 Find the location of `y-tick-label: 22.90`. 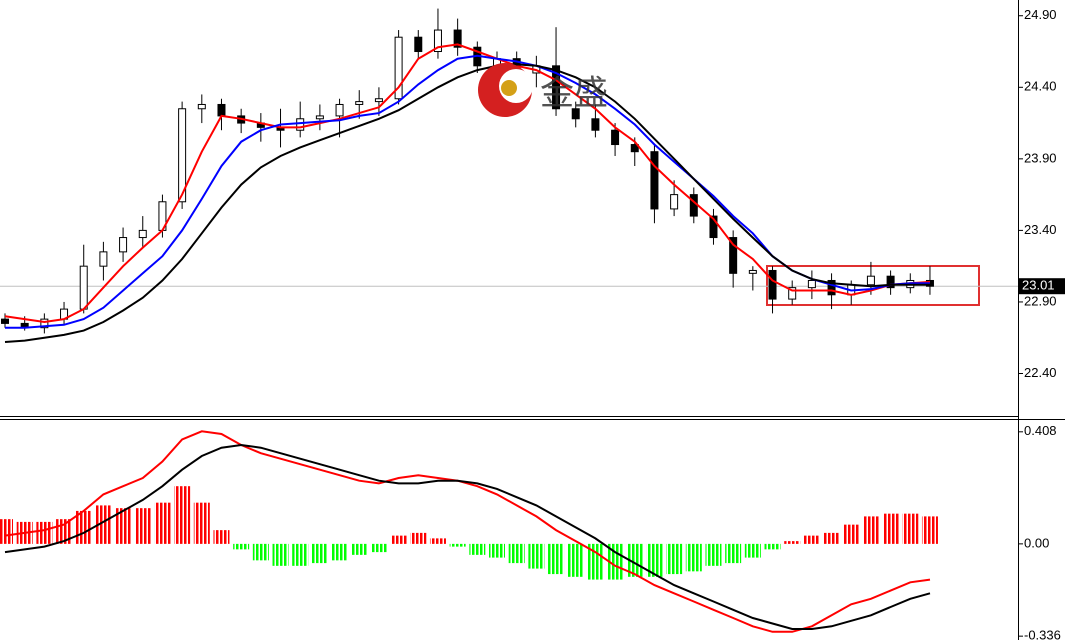

y-tick-label: 22.90 is located at coordinates (1040, 300).